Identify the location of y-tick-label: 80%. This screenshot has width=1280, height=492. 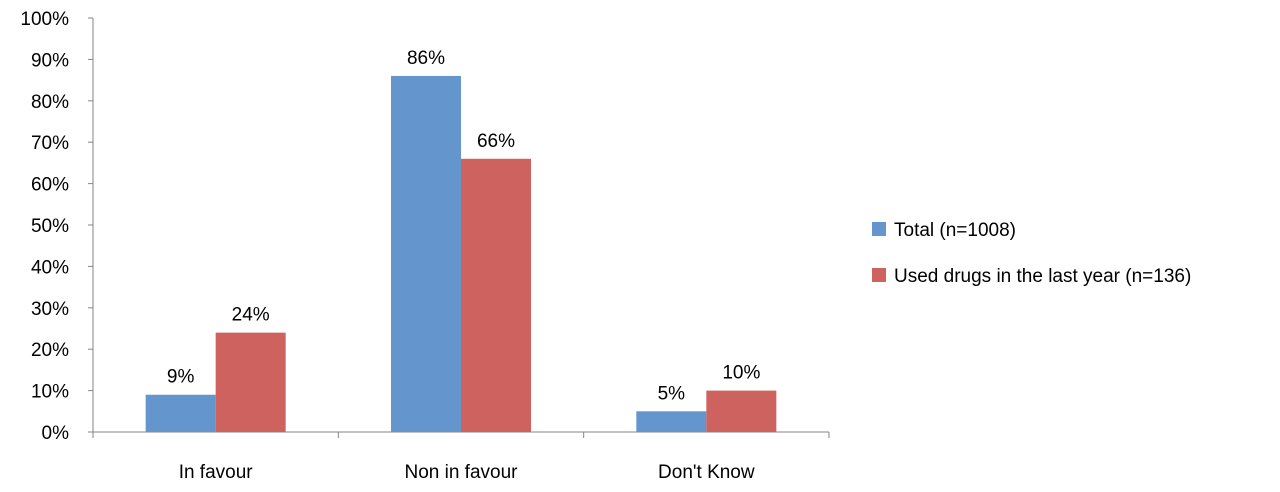
(50, 102).